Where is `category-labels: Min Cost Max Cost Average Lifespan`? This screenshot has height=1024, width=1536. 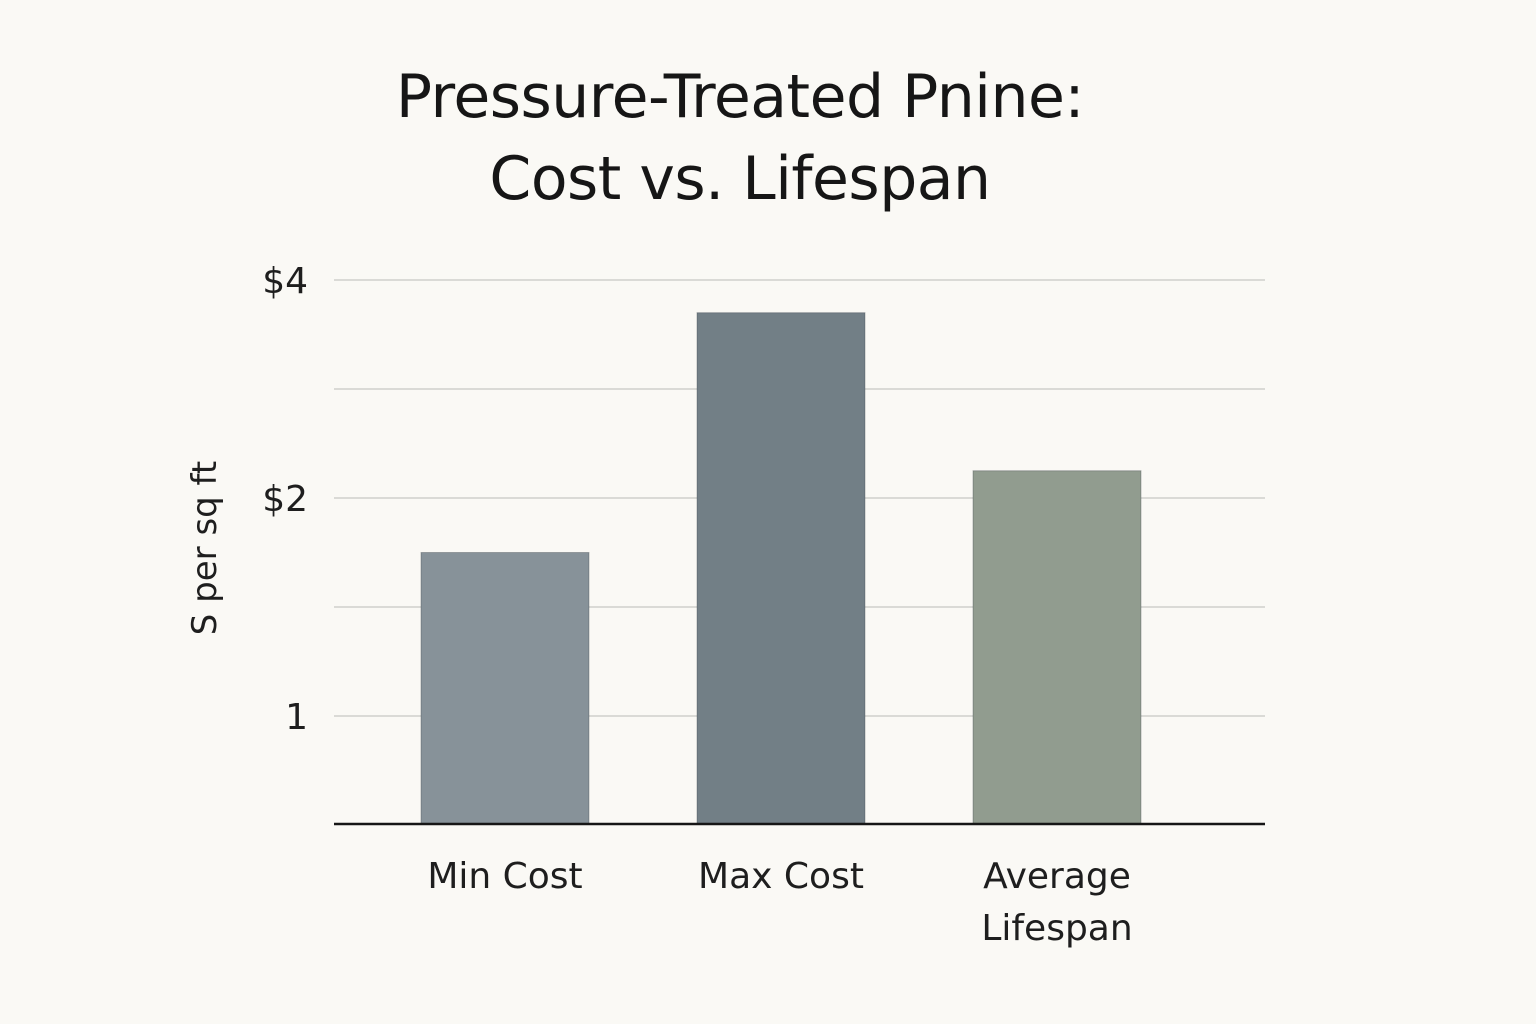 category-labels: Min Cost Max Cost Average Lifespan is located at coordinates (779, 902).